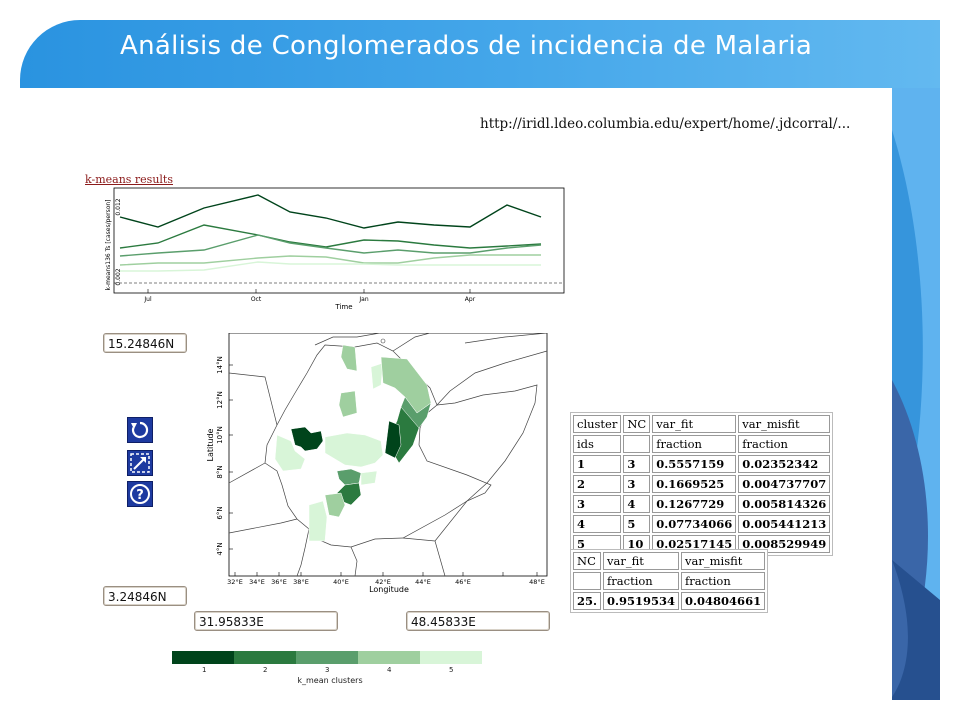  I want to click on legend-title: k_mean clusters, so click(330, 680).